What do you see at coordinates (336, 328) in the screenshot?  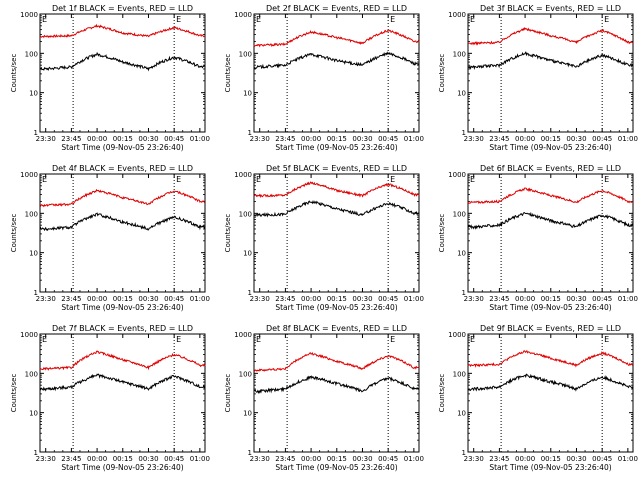 I see `panel-title: Det 8f BLACK = Events, RED = LLD` at bounding box center [336, 328].